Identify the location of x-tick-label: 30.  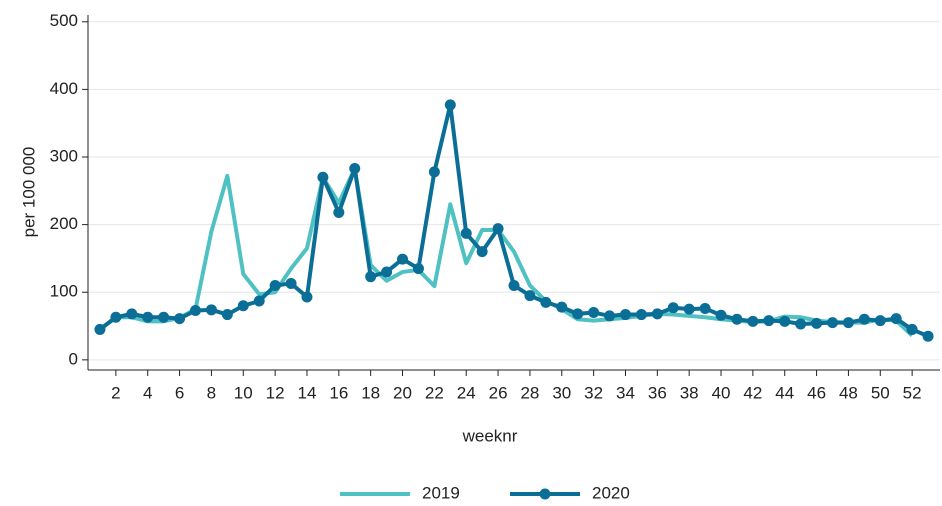
(561, 392).